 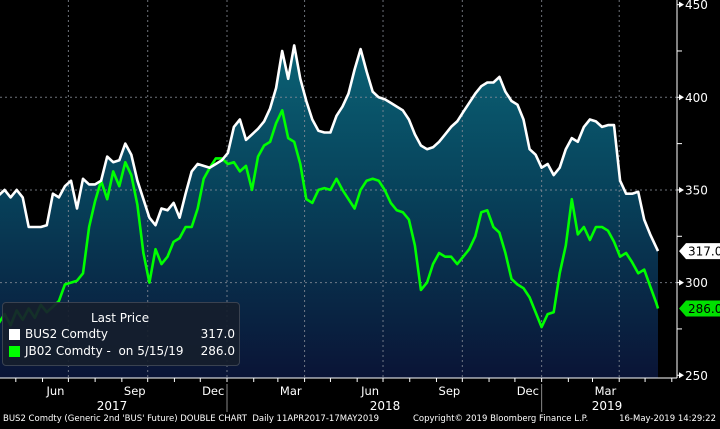 I want to click on legend-entry-bus2: BUS2 Comdty 317.0, so click(x=122, y=334).